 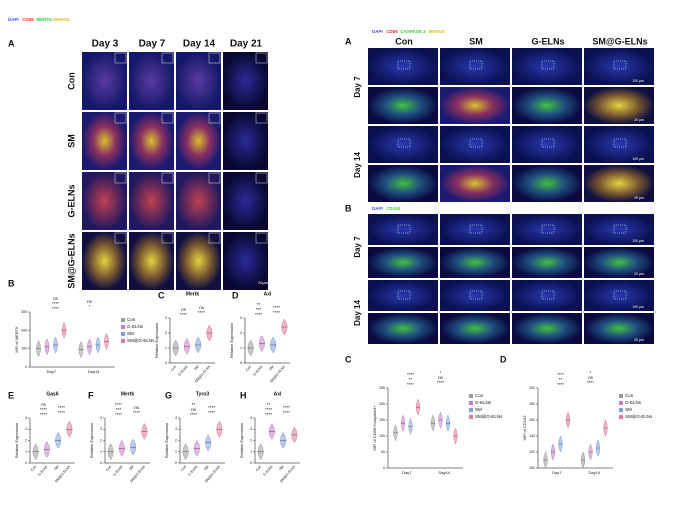 I want to click on panel-label: B, so click(x=348, y=208).